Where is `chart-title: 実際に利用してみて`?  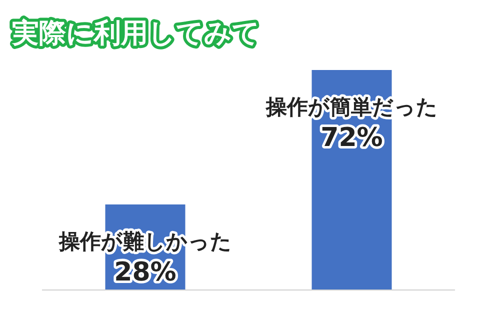 chart-title: 実際に利用してみて is located at coordinates (135, 33).